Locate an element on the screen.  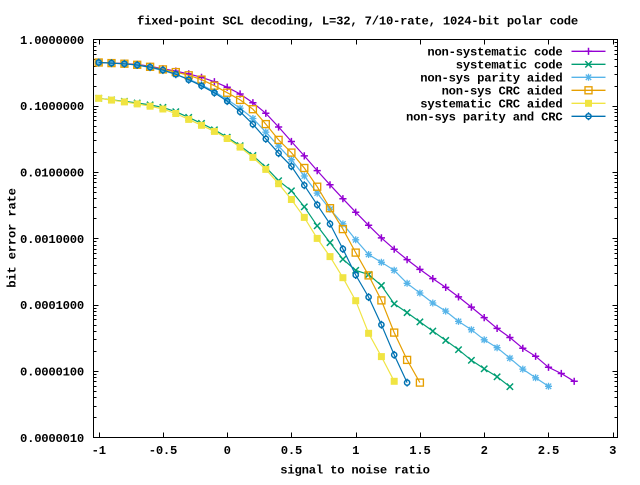
svg-text: 0.0000010 is located at coordinates (52, 439).